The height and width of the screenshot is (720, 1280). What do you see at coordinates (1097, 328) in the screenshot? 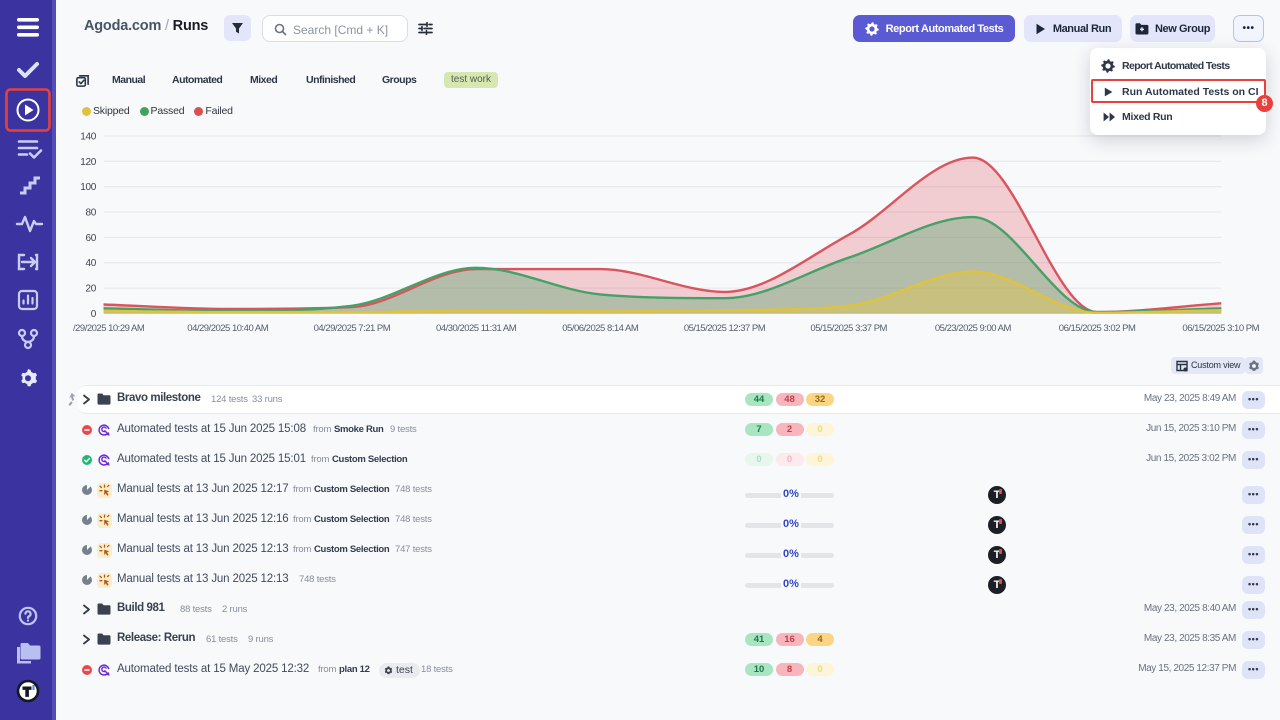
I see `svg-text: 06/15/2025 3:02 PM` at bounding box center [1097, 328].